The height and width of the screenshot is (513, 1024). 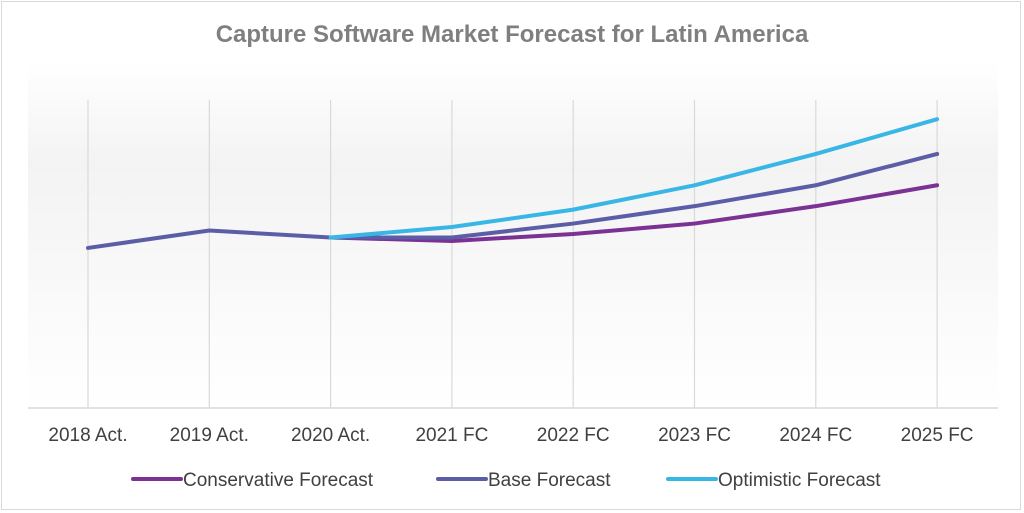 What do you see at coordinates (278, 480) in the screenshot?
I see `legend-label: Conservative Forecast` at bounding box center [278, 480].